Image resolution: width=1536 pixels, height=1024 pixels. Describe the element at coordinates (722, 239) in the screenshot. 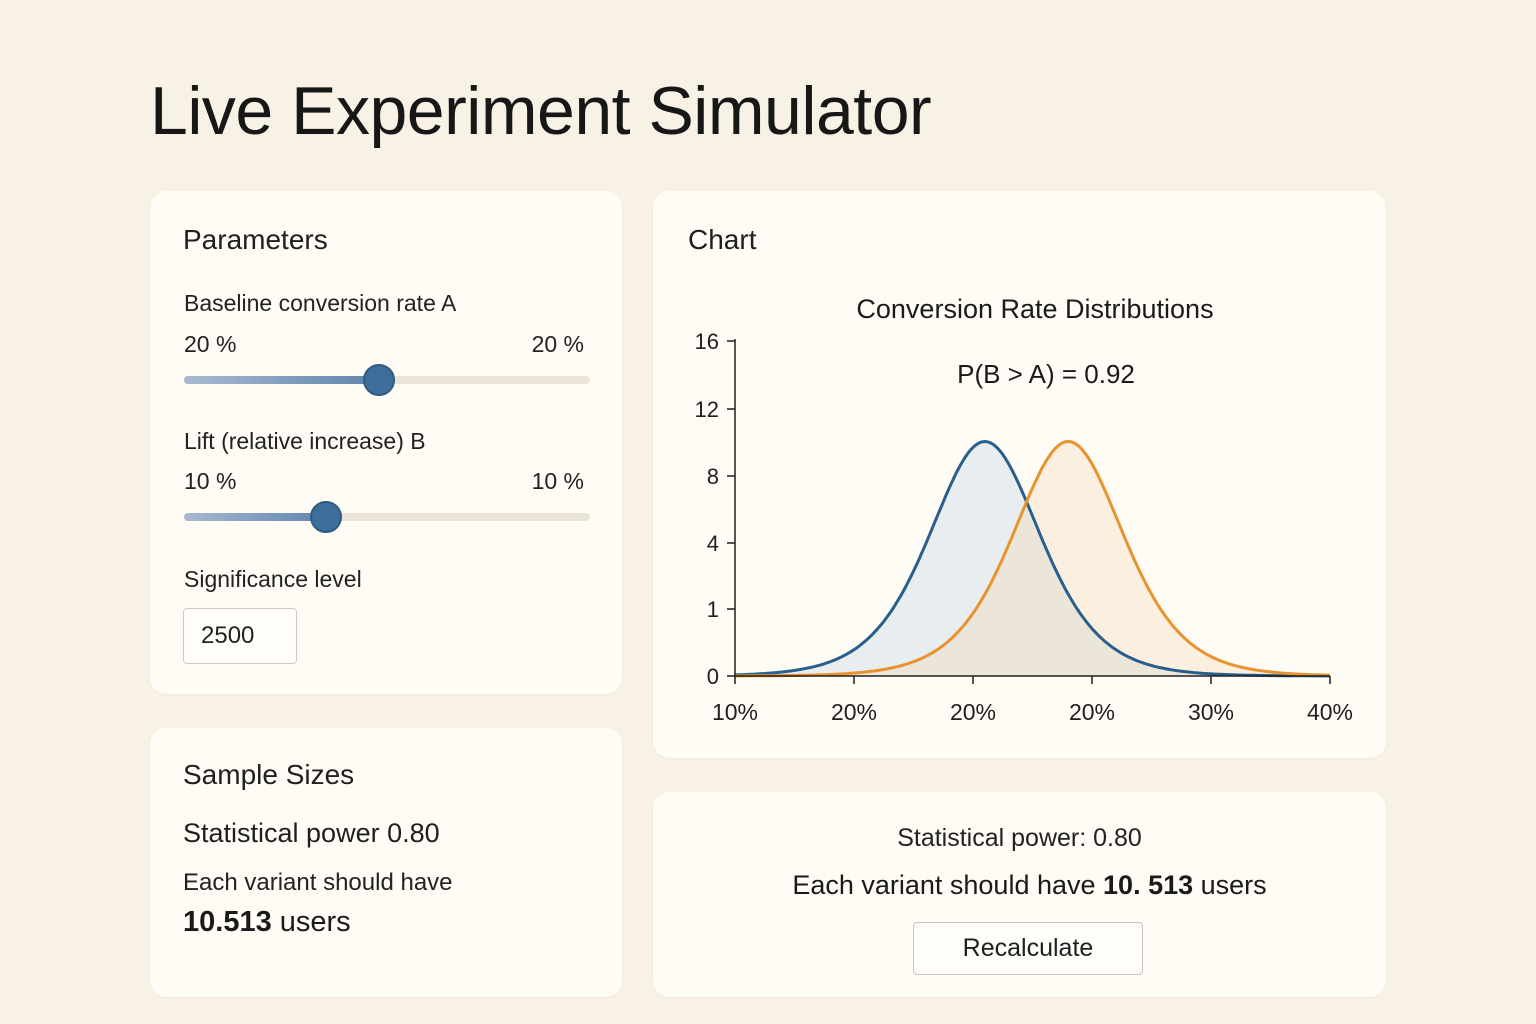

I see `chart-card-title: Chart` at that location.